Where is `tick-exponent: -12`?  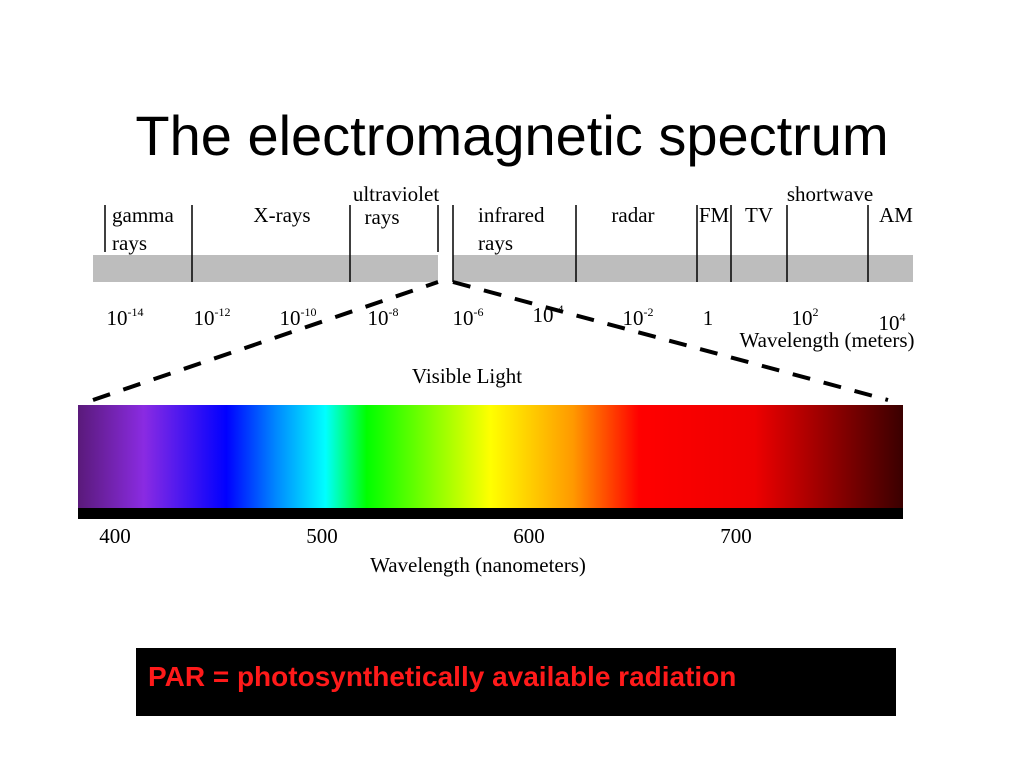 tick-exponent: -12 is located at coordinates (223, 312).